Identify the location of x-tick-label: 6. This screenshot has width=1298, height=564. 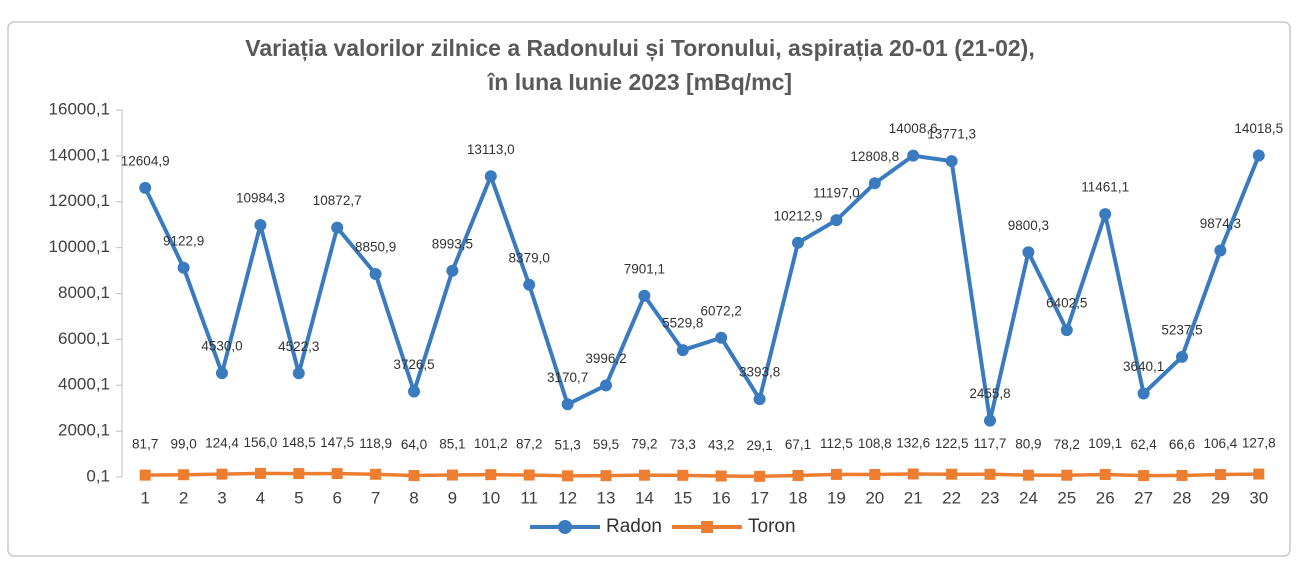
(336, 497).